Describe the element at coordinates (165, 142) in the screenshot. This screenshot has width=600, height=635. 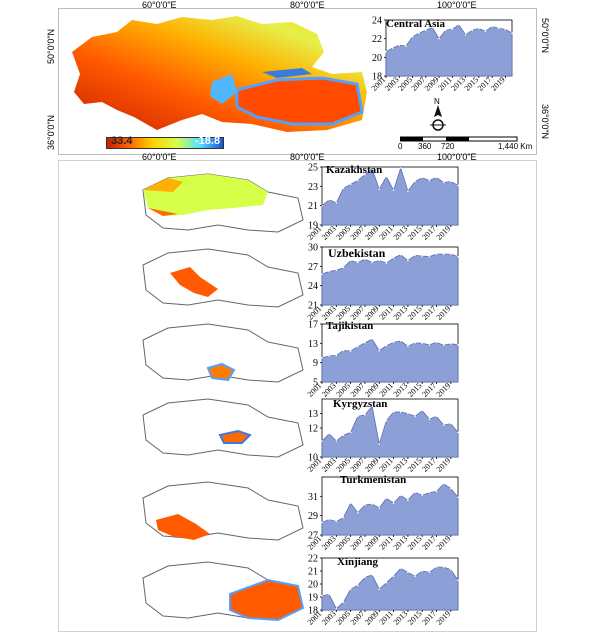
I see `legend-colorbar: 33.4 -18.8` at that location.